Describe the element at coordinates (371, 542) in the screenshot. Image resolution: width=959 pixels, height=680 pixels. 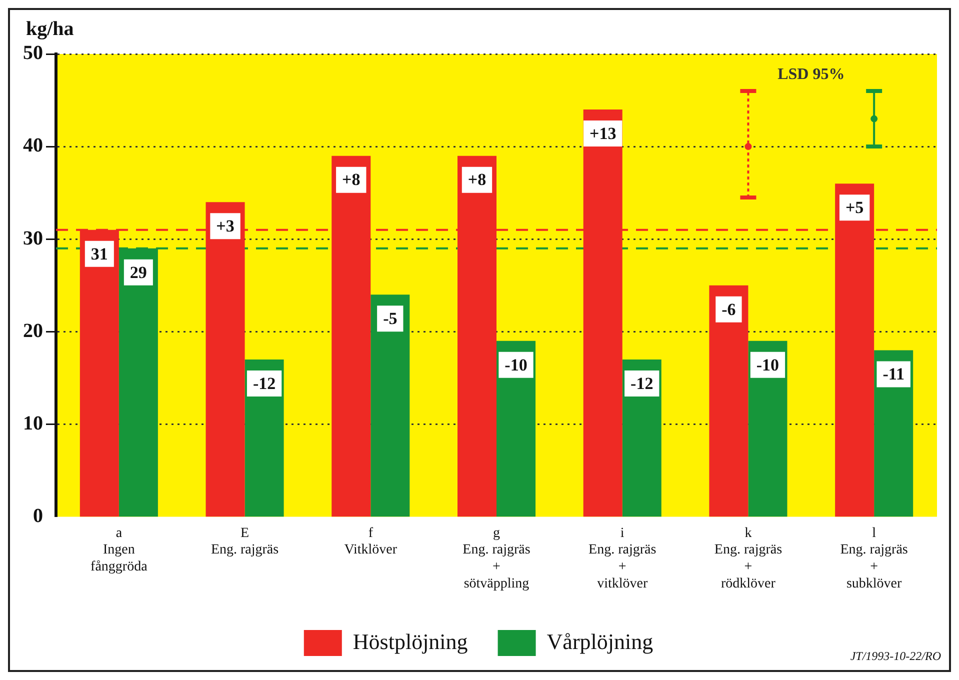
I see `x-tick-label: f Vitklöver` at that location.